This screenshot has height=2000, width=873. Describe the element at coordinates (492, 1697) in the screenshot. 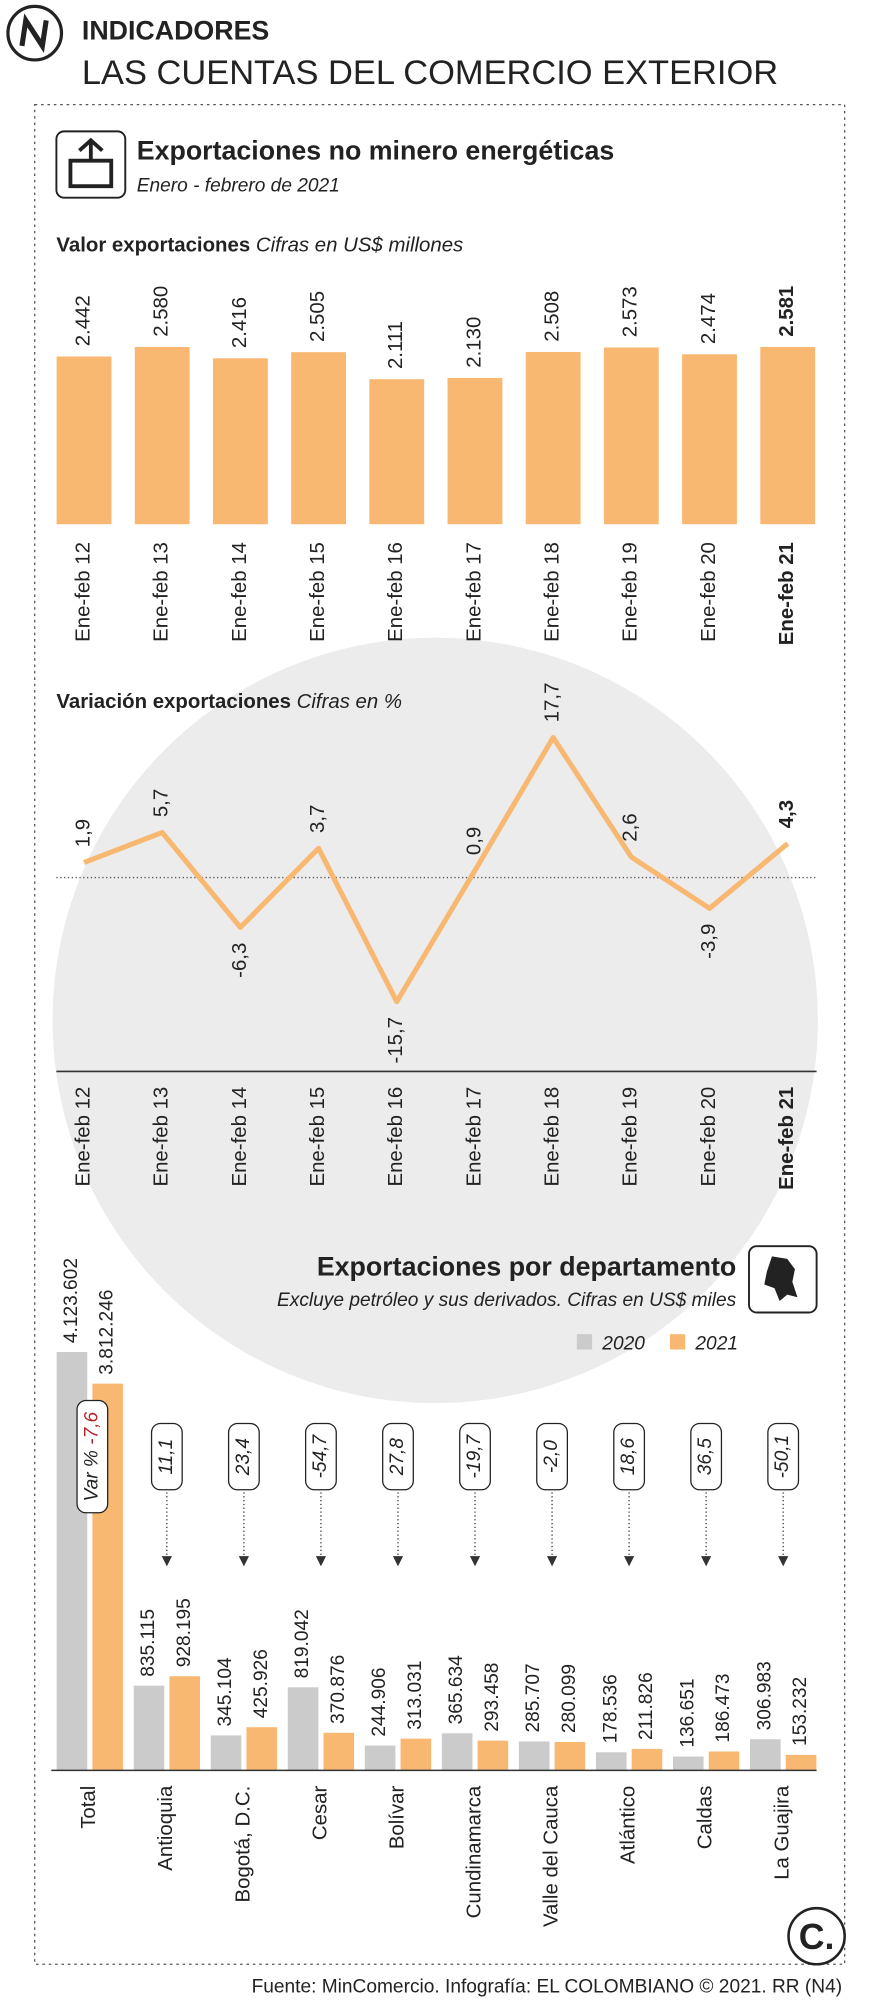

I see `value-label: 293.458` at that location.